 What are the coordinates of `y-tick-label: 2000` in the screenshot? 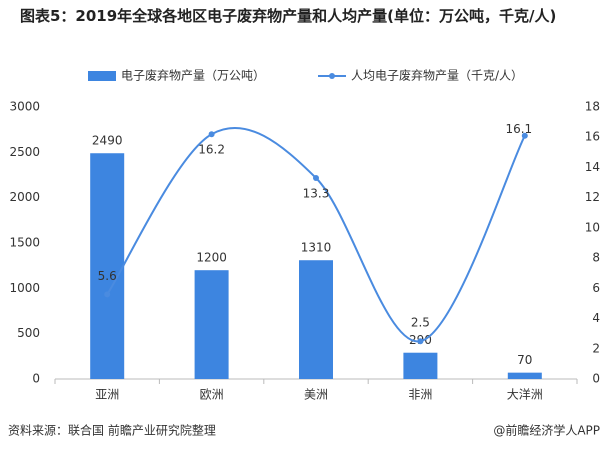 It's located at (24, 197).